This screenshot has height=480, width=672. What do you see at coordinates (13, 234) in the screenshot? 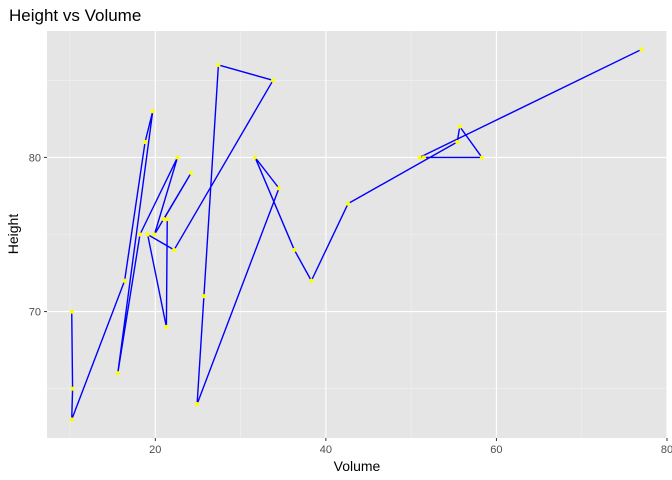
I see `y-axis-title: Height` at bounding box center [13, 234].